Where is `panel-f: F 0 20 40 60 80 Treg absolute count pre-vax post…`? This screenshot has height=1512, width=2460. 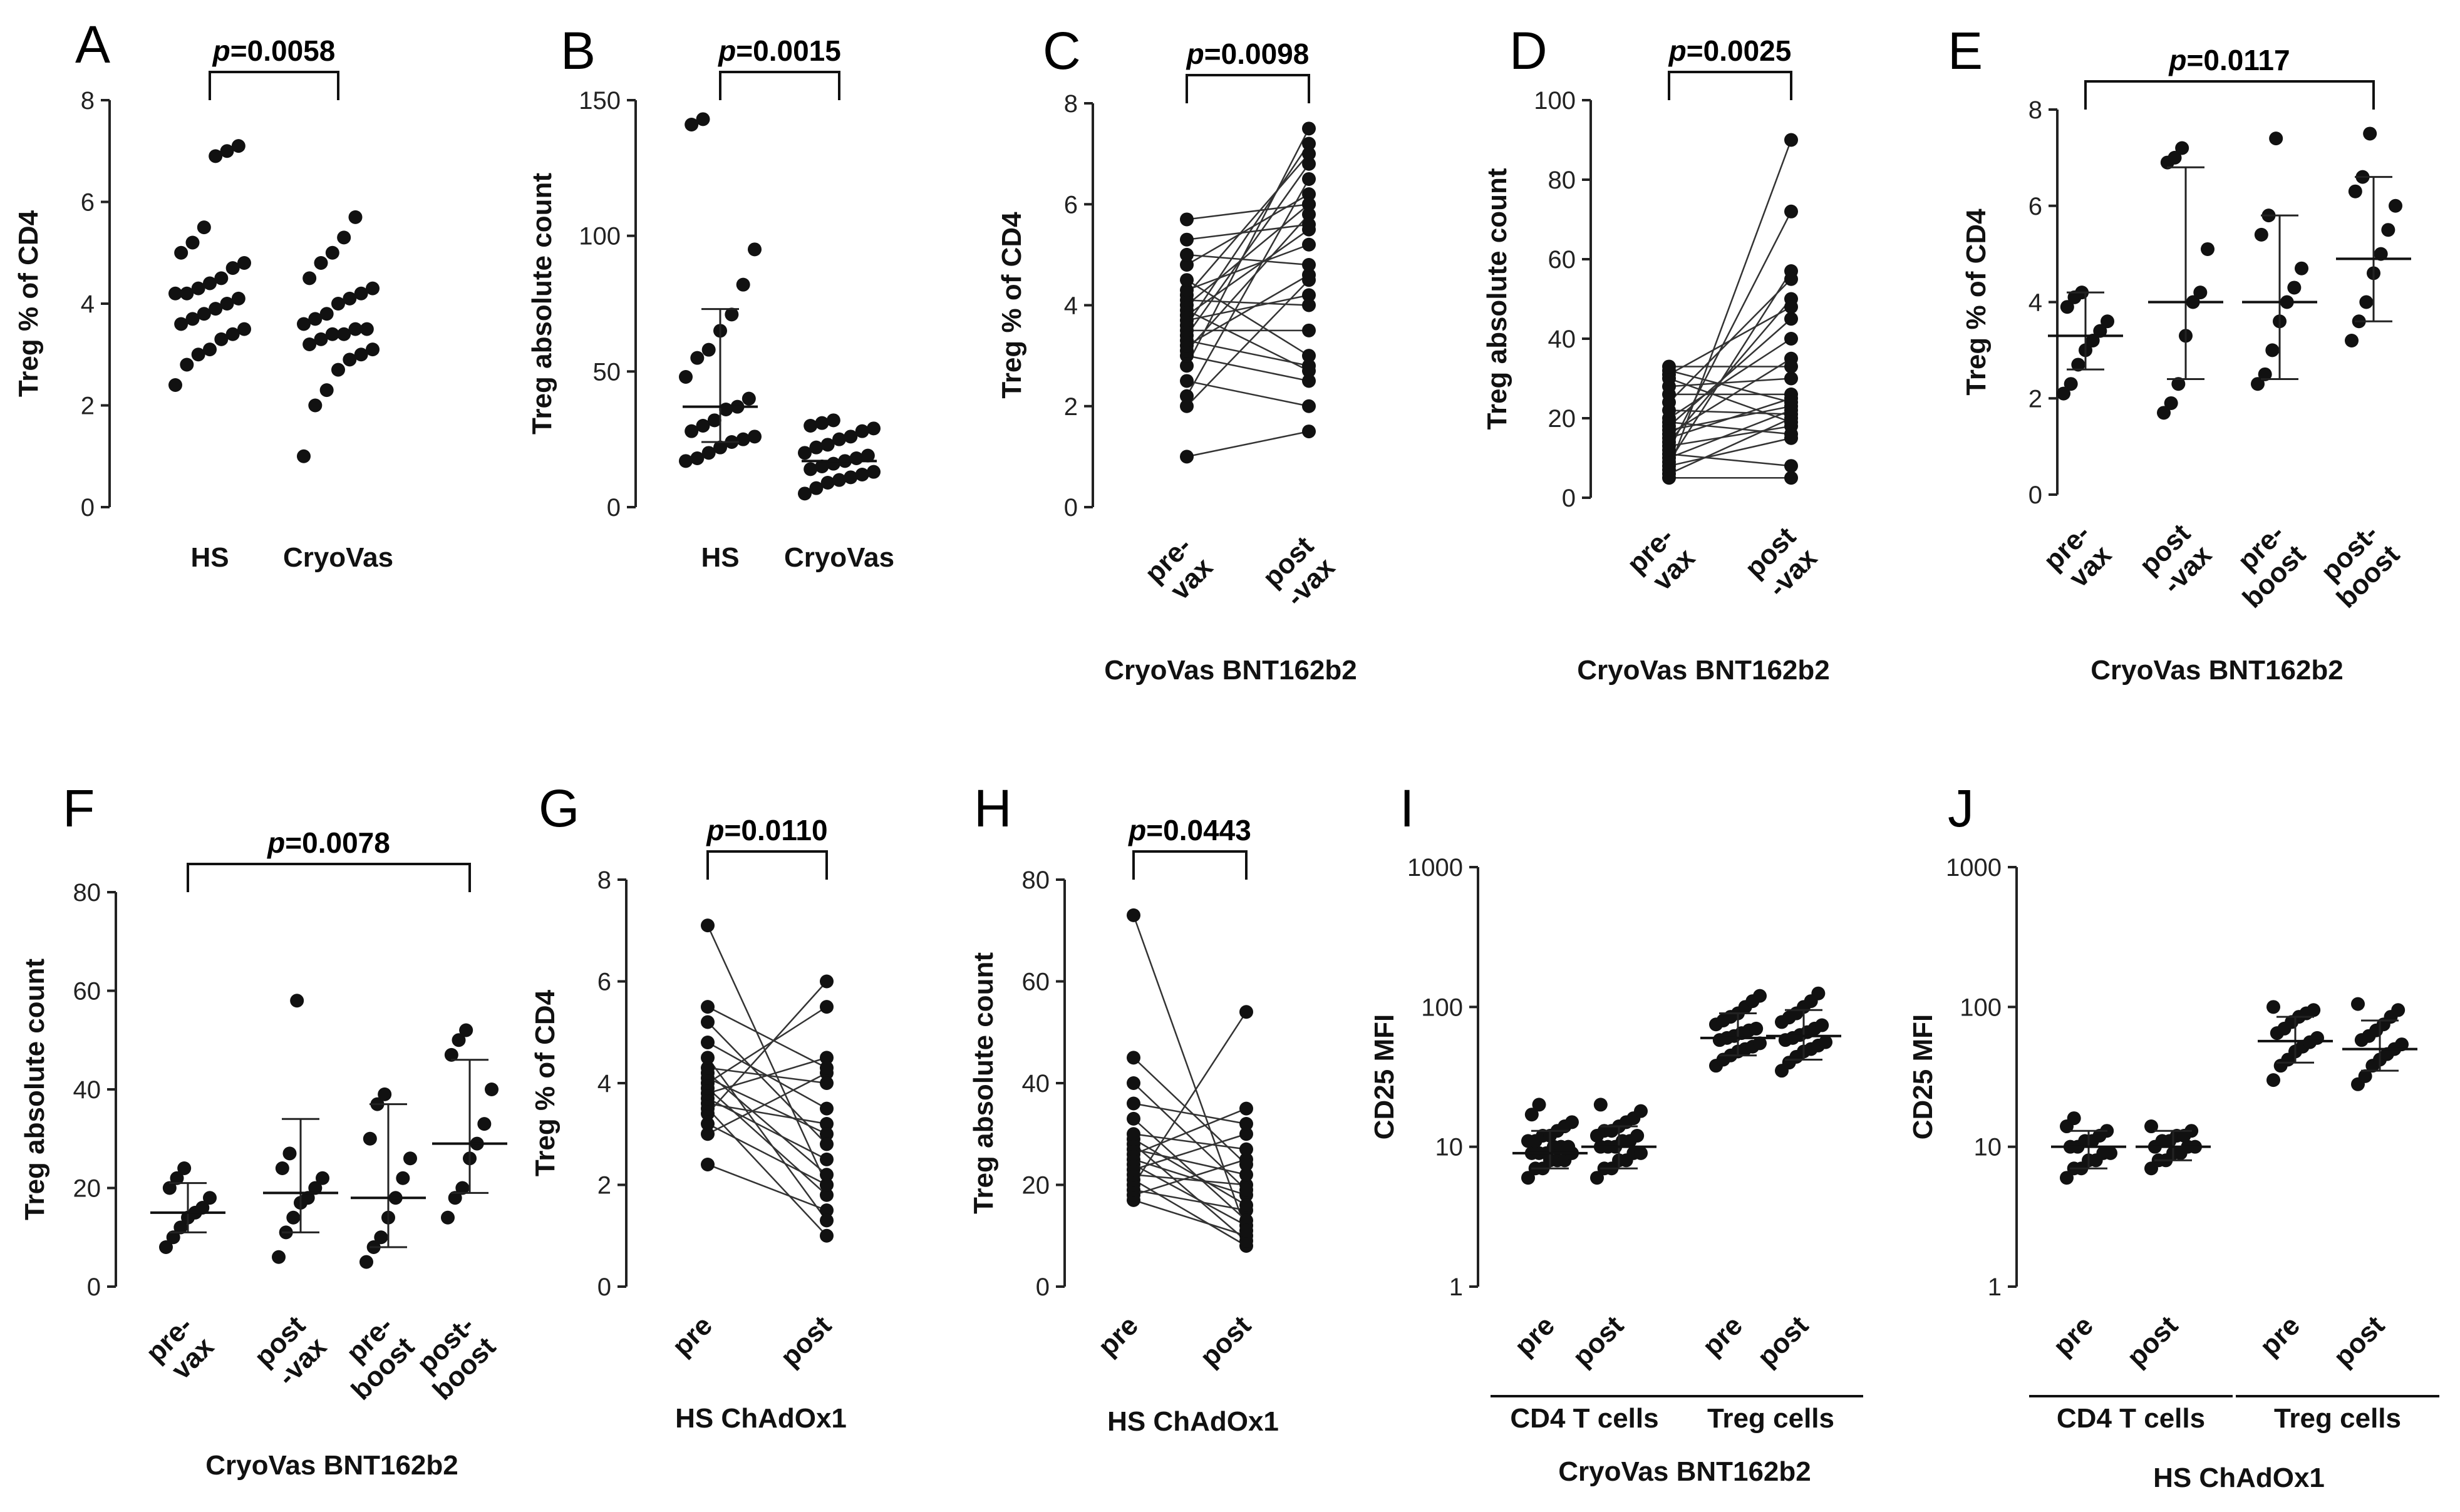 panel-f: F 0 20 40 60 80 Treg absolute count pre-vax post… is located at coordinates (263, 1130).